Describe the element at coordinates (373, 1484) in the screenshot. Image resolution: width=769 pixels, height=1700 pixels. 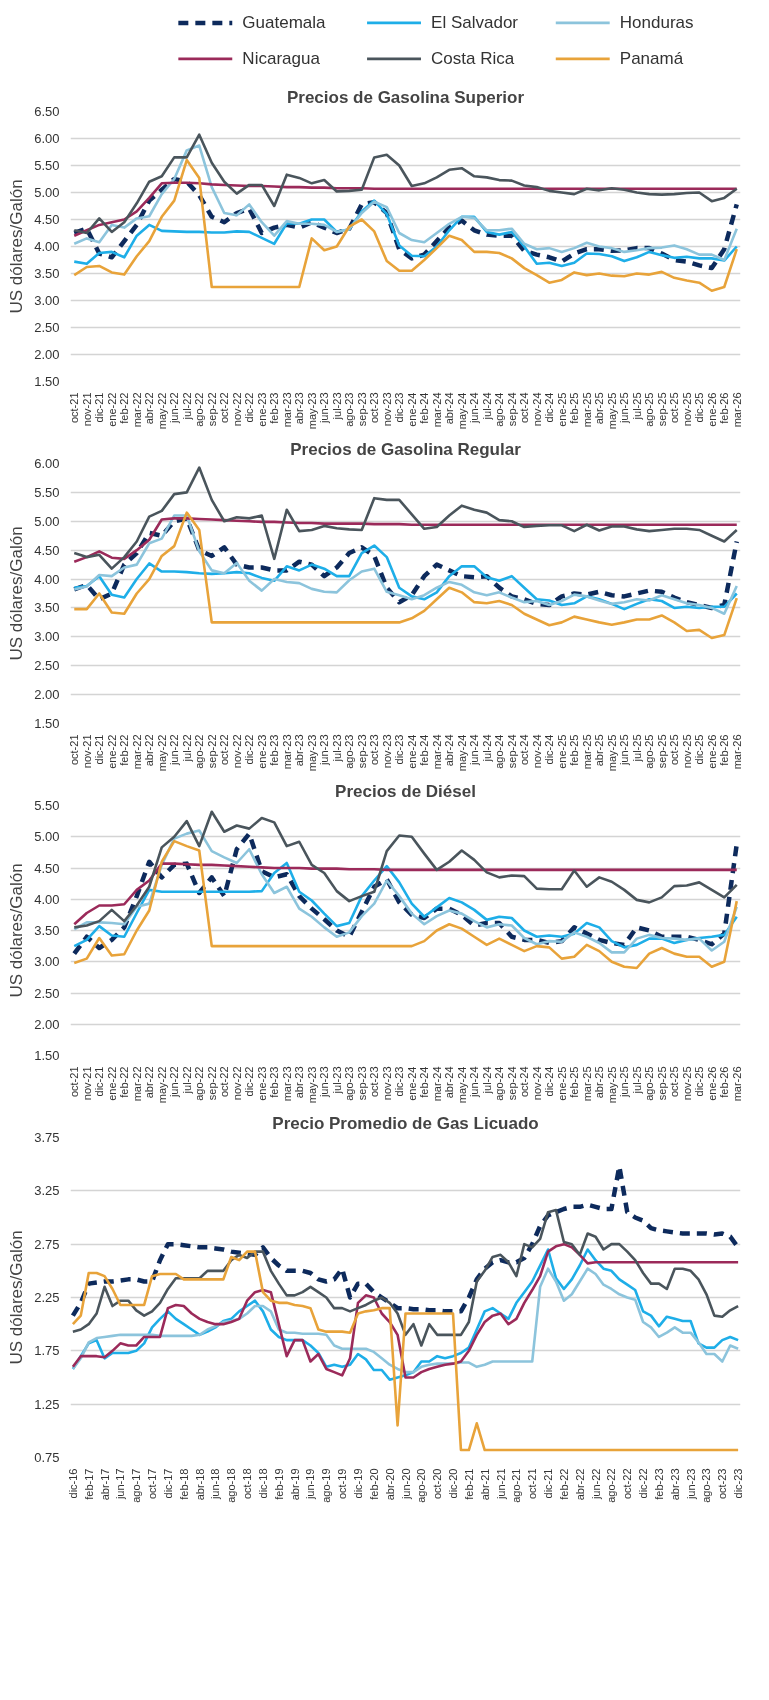
I see `x-tick-label: feb-20` at that location.